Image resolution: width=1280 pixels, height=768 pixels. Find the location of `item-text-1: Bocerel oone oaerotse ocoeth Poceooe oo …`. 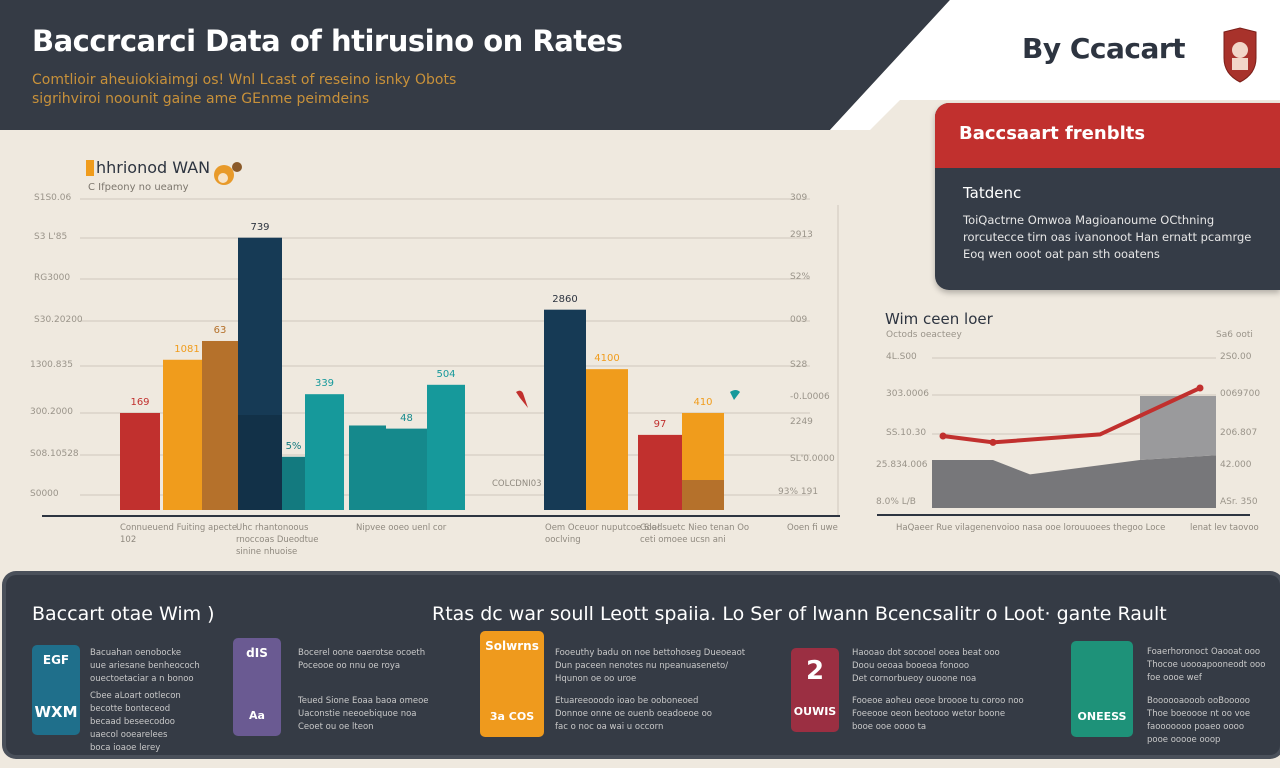

item-text-1: Bocerel oone oaerotse ocoeth Poceooe oo … is located at coordinates (362, 659).